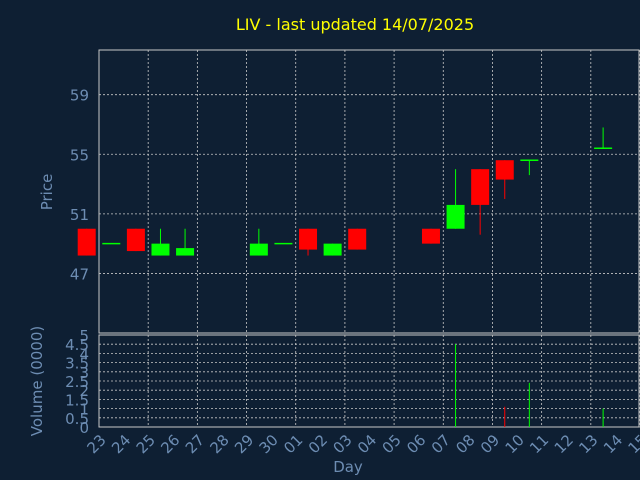  What do you see at coordinates (121, 444) in the screenshot?
I see `x-tick-label: 24` at bounding box center [121, 444].